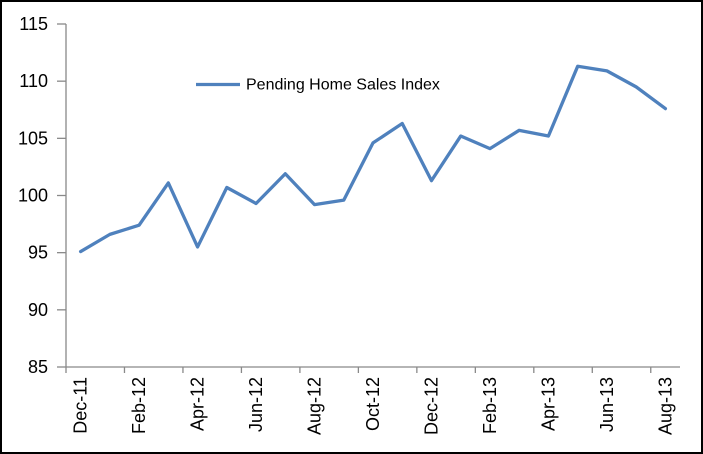 Image resolution: width=703 pixels, height=454 pixels. Describe the element at coordinates (315, 406) in the screenshot. I see `x-tick-label: Aug-12` at that location.